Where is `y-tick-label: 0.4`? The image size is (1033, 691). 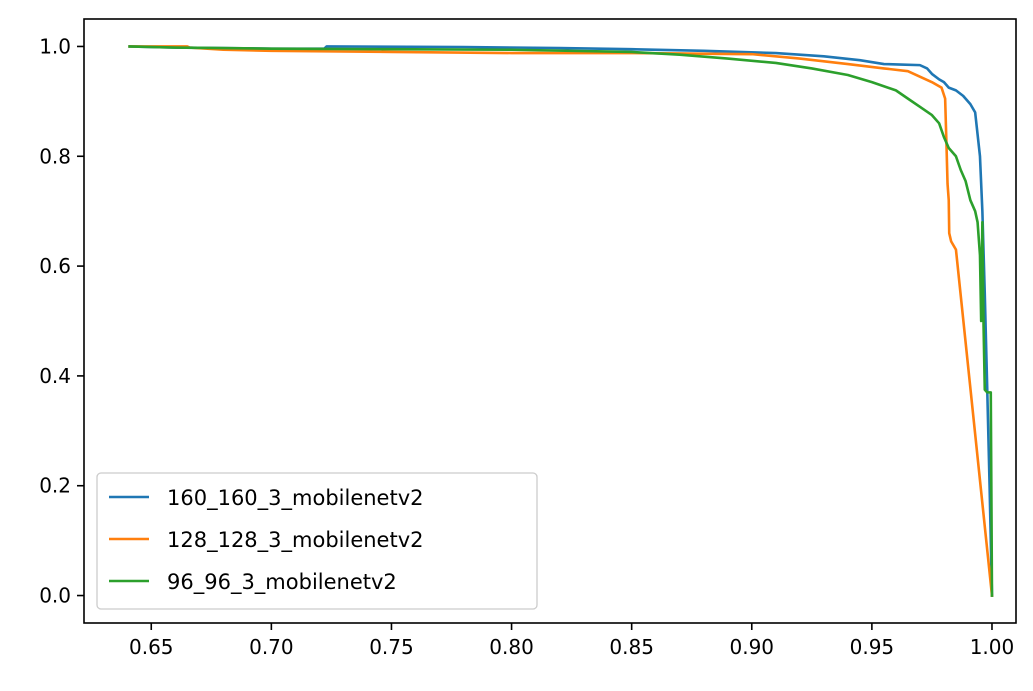 y-tick-label: 0.4 is located at coordinates (55, 376).